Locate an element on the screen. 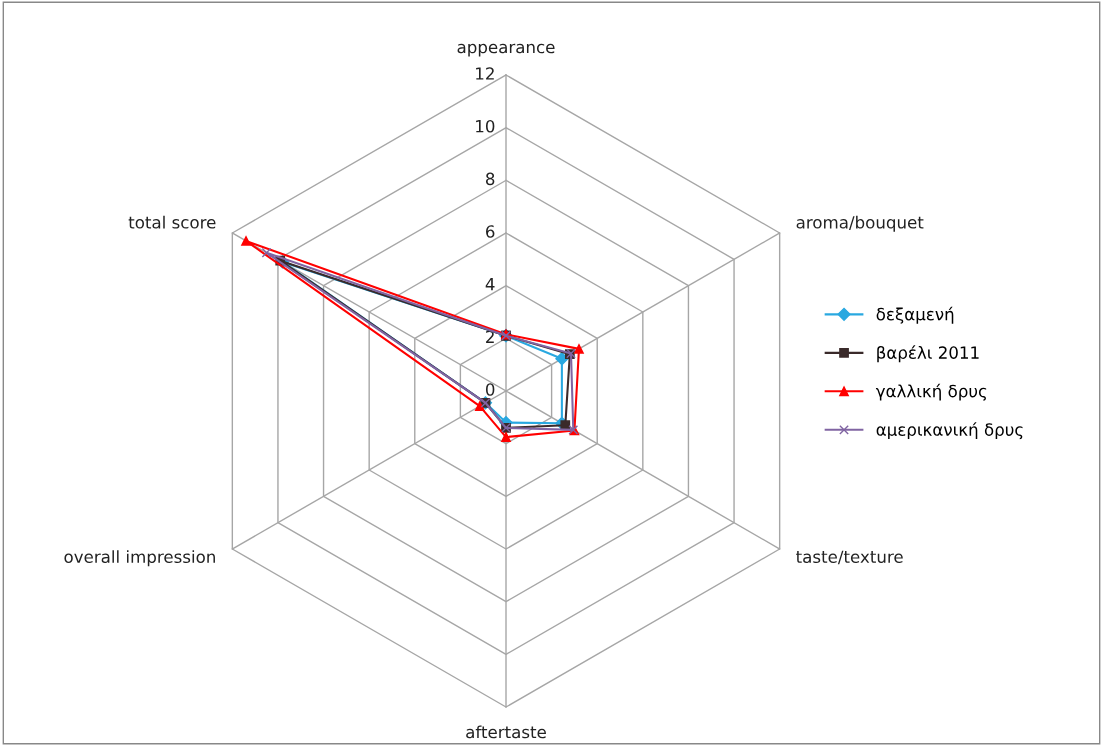  legend-label: βαρέλι 2011 is located at coordinates (928, 354).